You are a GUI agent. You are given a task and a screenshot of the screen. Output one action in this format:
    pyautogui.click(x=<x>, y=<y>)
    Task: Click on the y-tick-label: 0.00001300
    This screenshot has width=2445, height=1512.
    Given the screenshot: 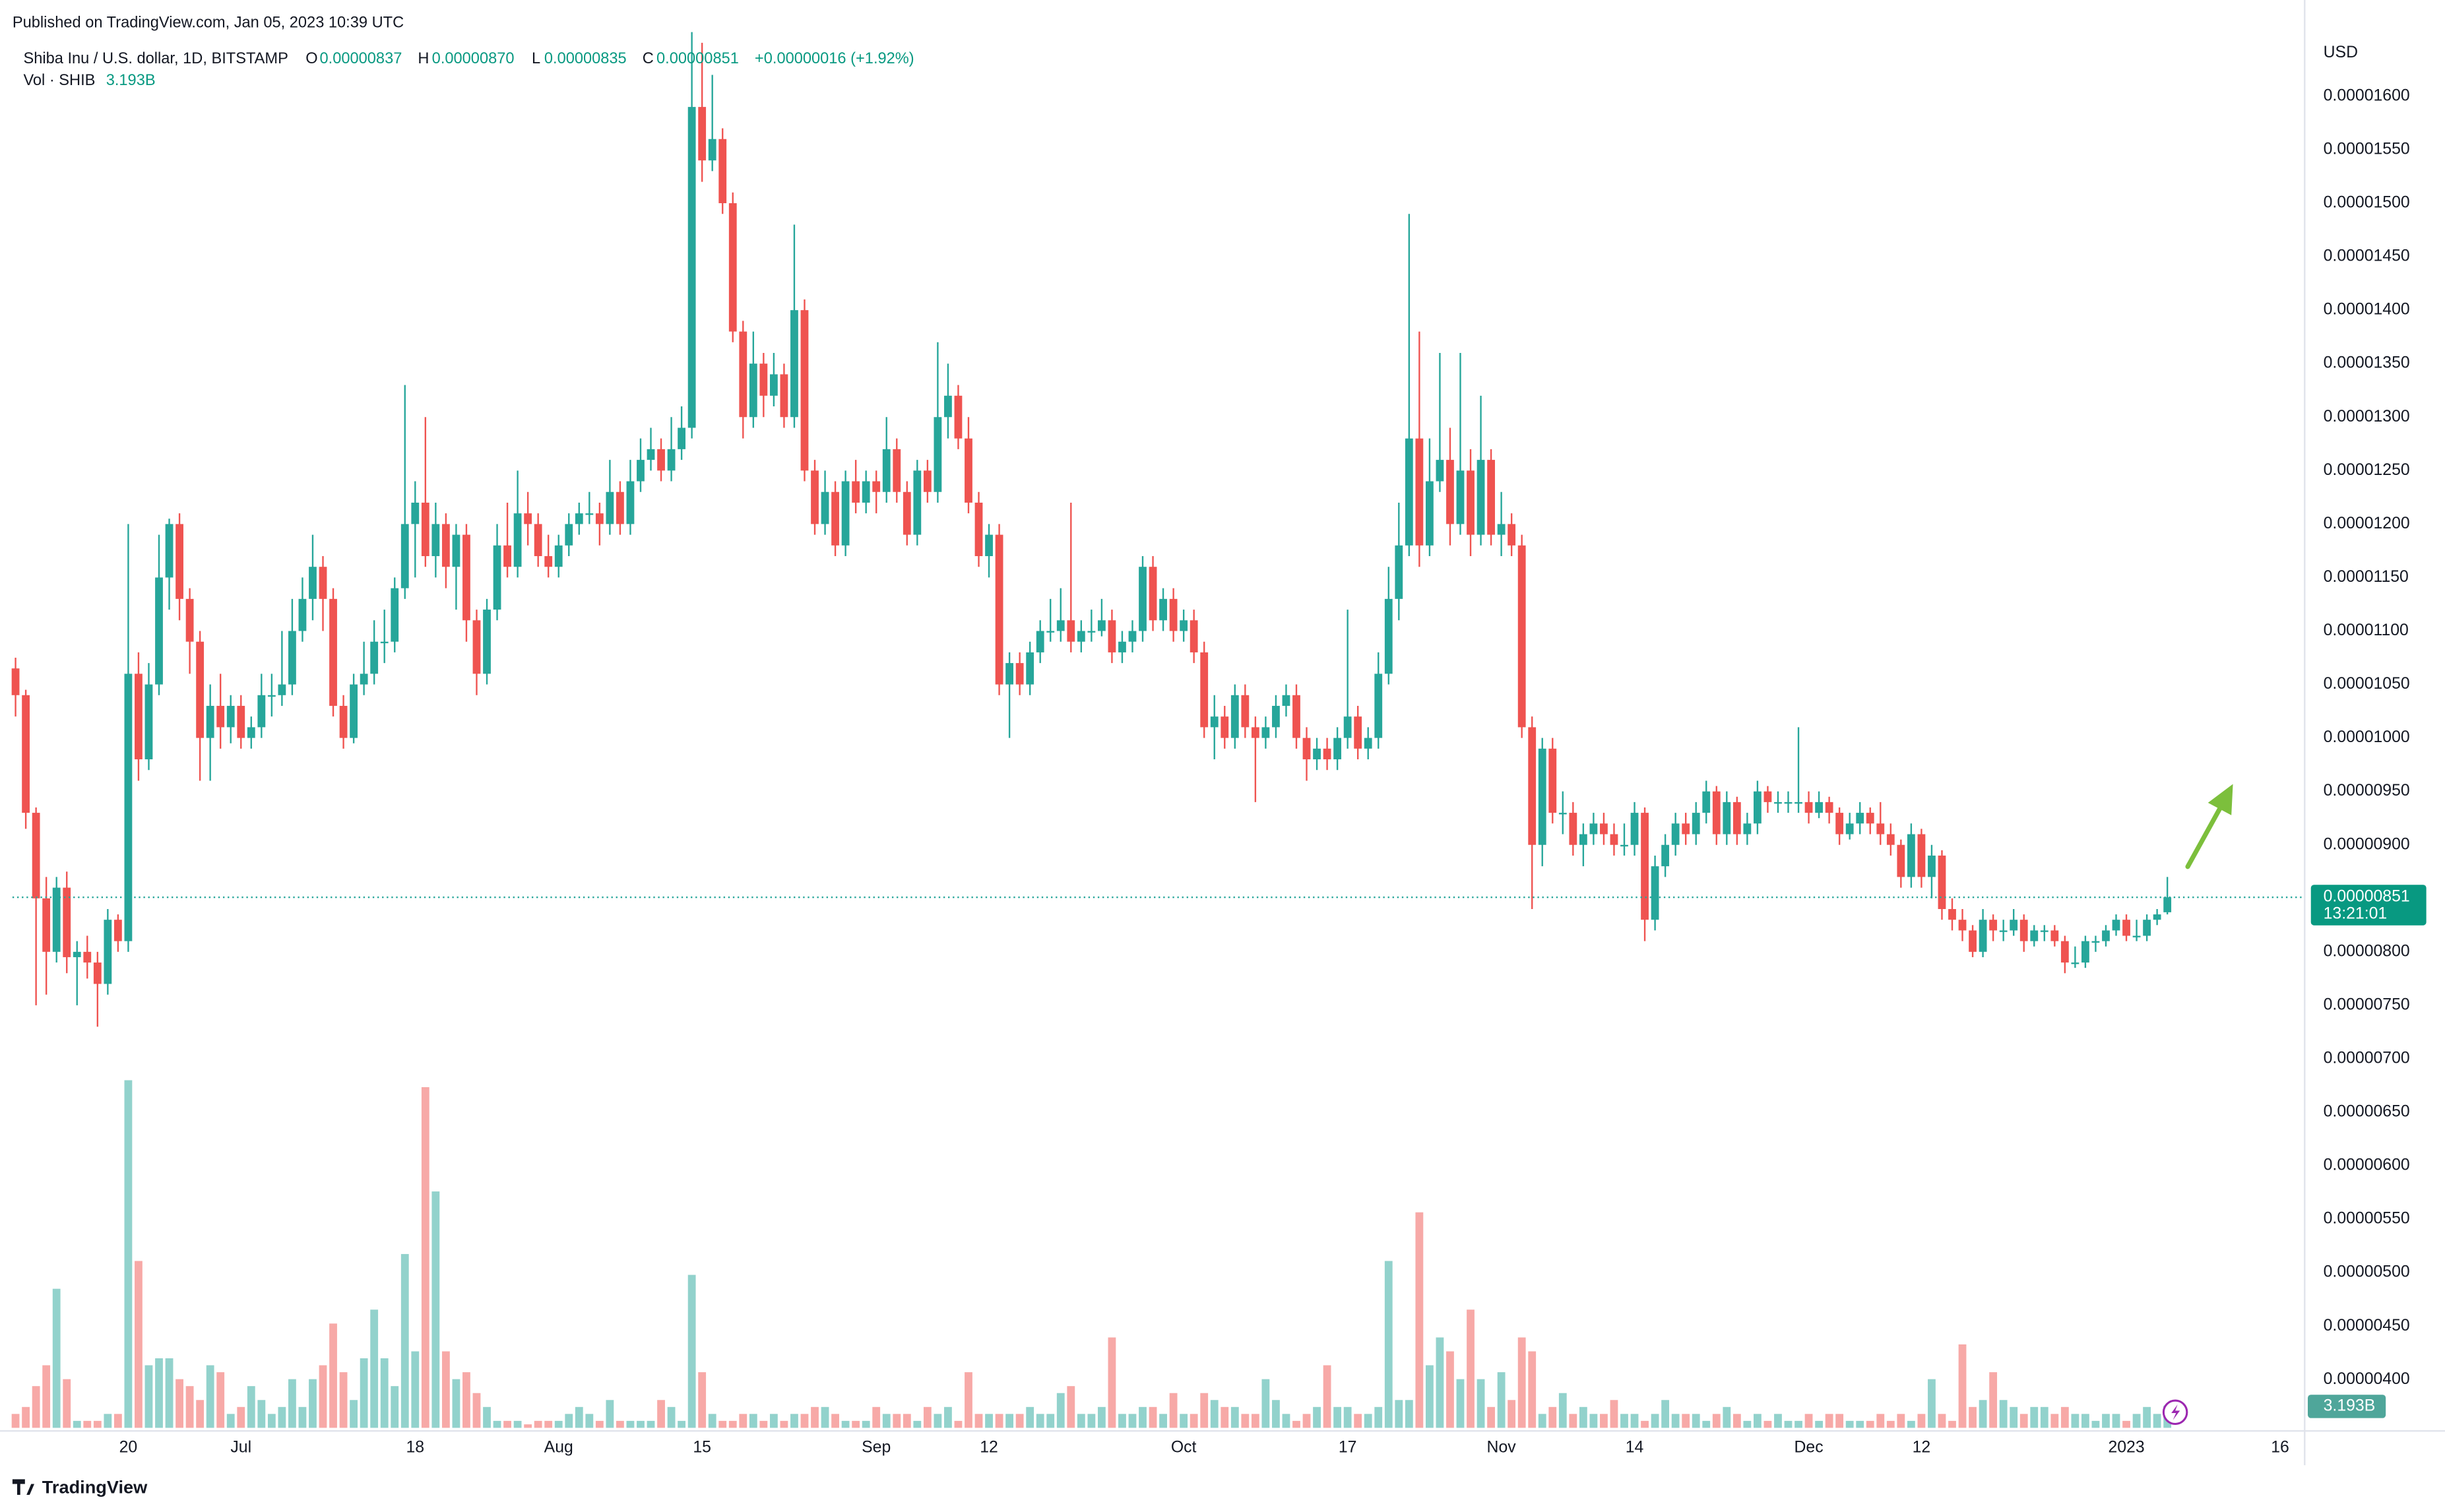 What is the action you would take?
    pyautogui.click(x=2367, y=416)
    